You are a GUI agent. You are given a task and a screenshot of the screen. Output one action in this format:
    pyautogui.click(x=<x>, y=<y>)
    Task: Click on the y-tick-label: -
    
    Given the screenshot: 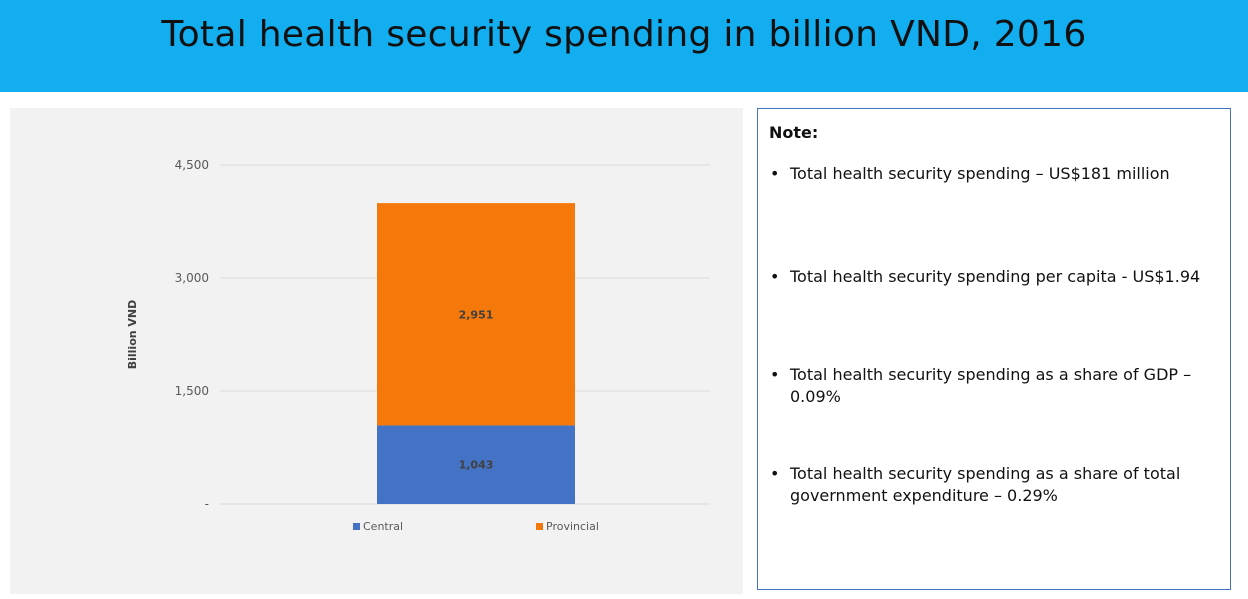 What is the action you would take?
    pyautogui.click(x=207, y=504)
    